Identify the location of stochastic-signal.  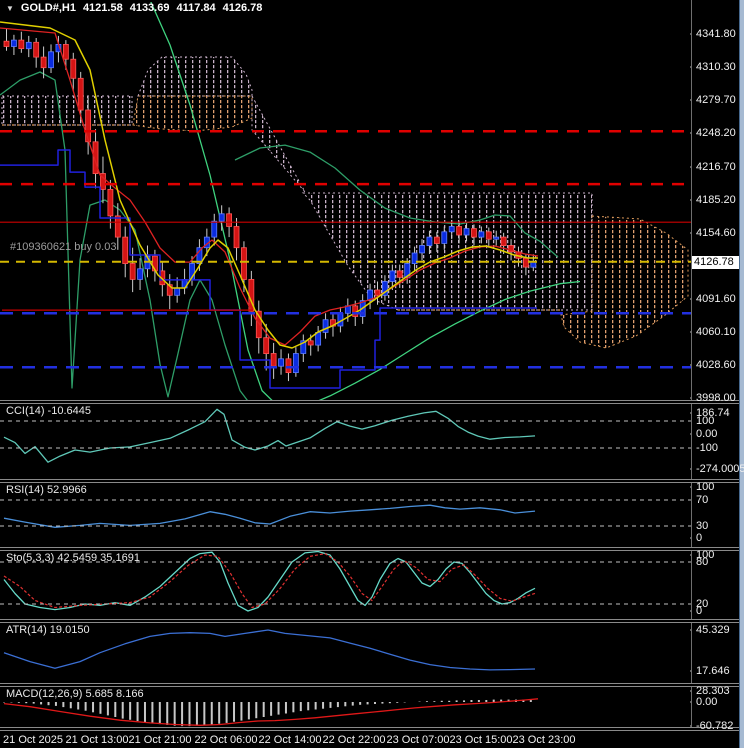
(269, 580).